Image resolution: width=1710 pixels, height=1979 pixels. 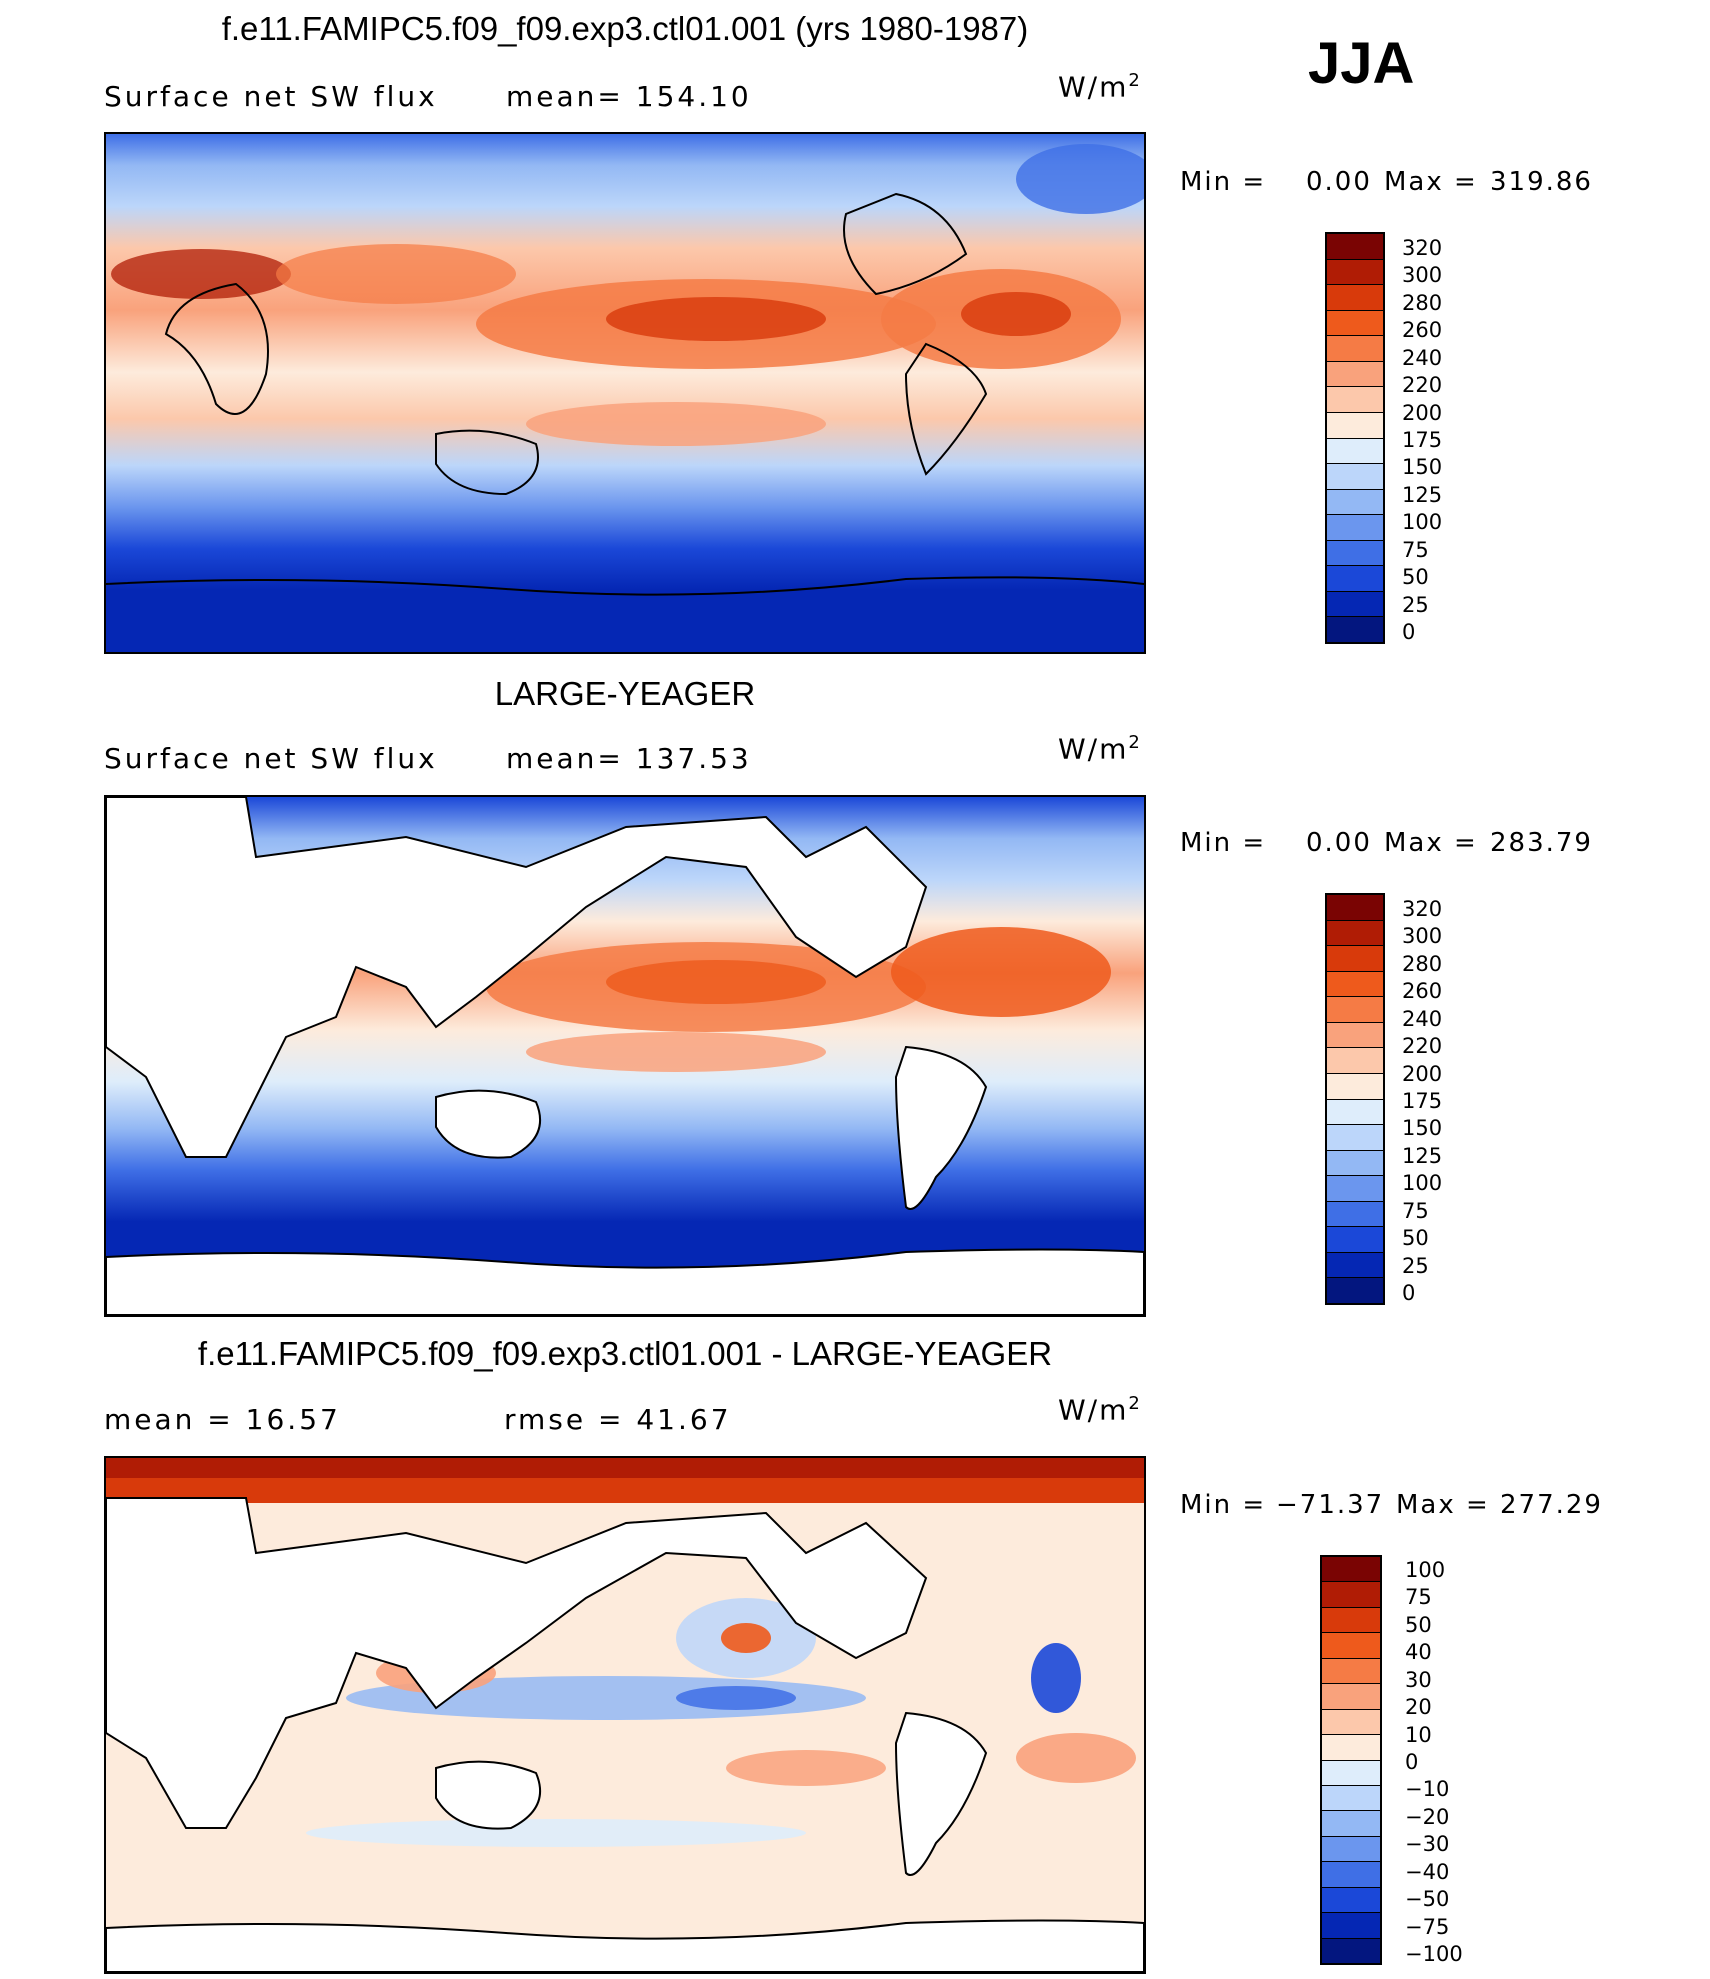 I want to click on panel-3-australia-land, so click(x=488, y=1795).